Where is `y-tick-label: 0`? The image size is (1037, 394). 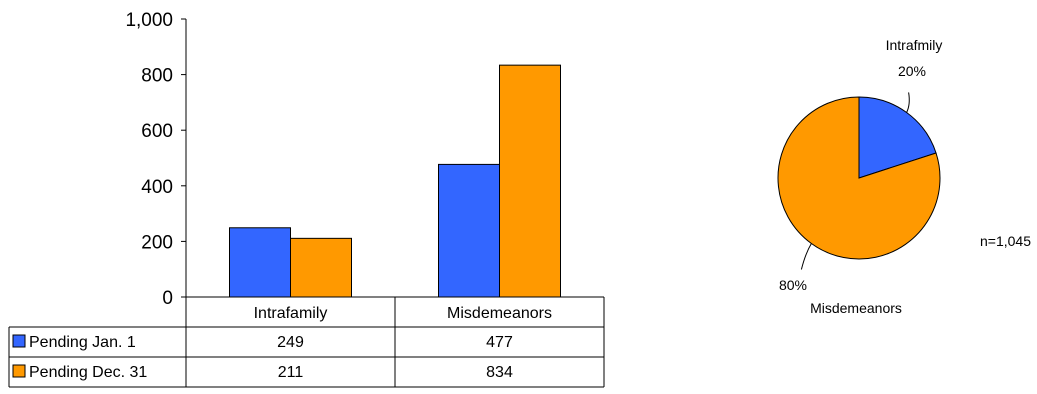 y-tick-label: 0 is located at coordinates (167, 298).